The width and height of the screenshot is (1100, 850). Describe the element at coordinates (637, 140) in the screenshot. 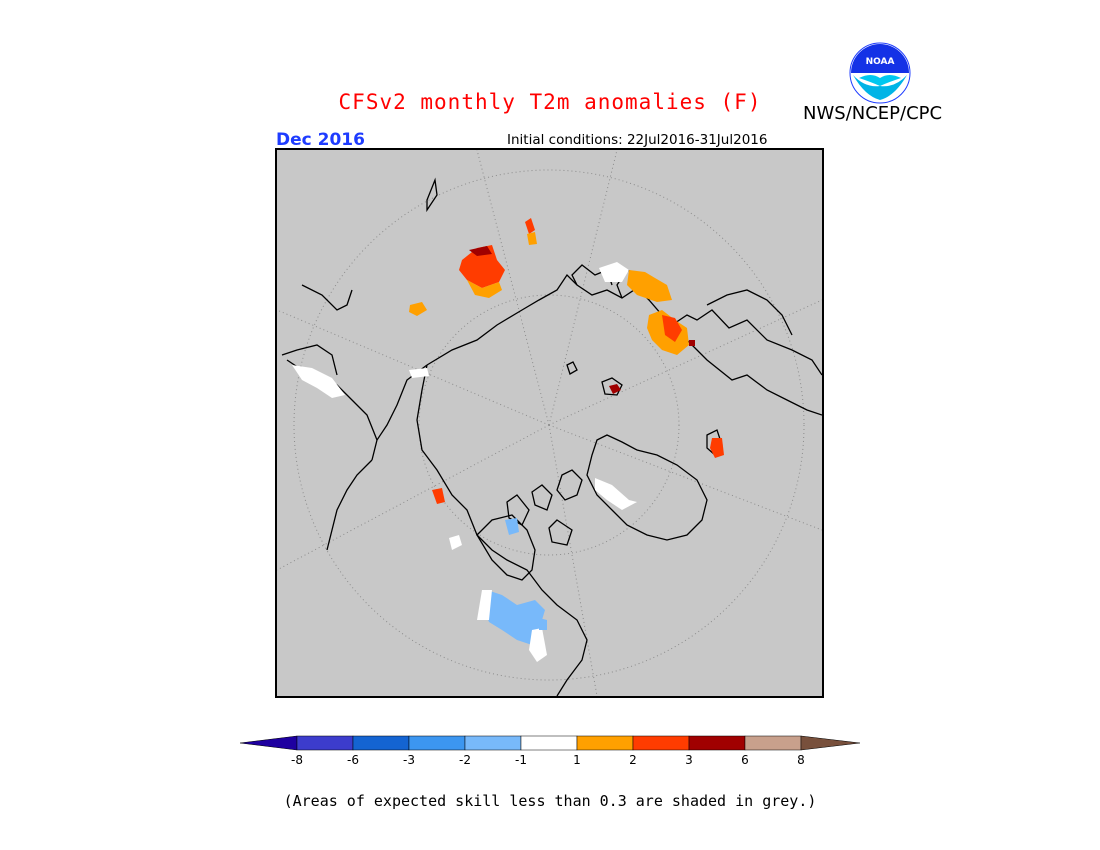

I see `initial-conditions: Initial conditions: 22Jul2016-31Jul2016` at that location.